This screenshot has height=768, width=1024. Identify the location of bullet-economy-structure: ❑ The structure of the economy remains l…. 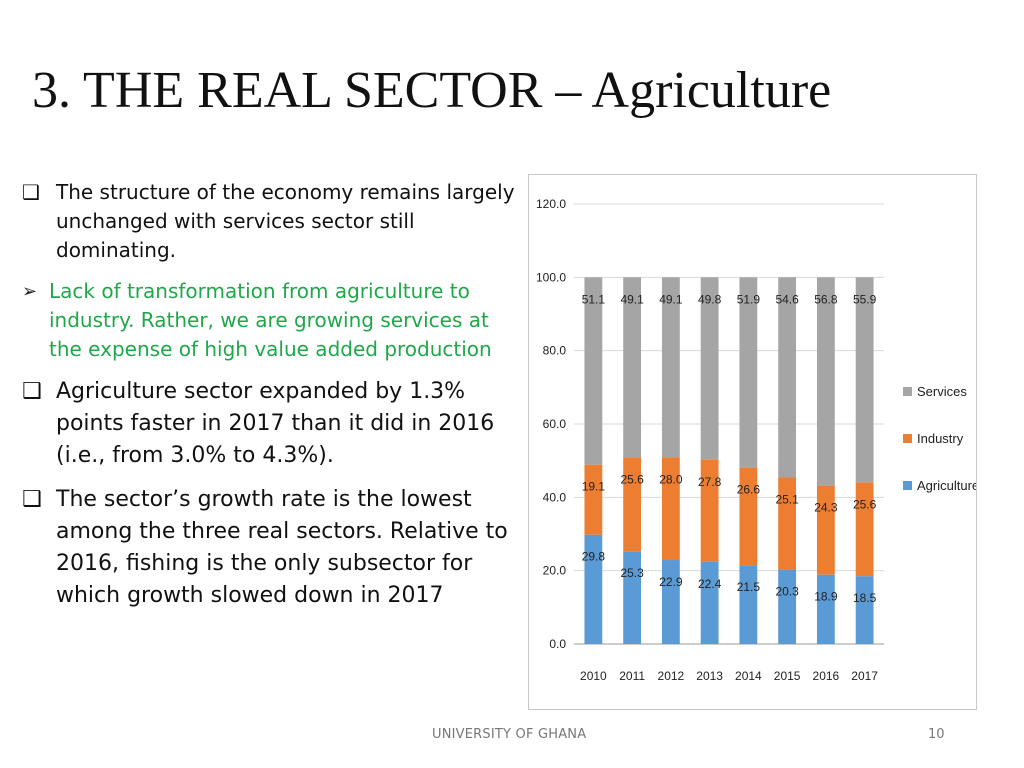
(267, 221).